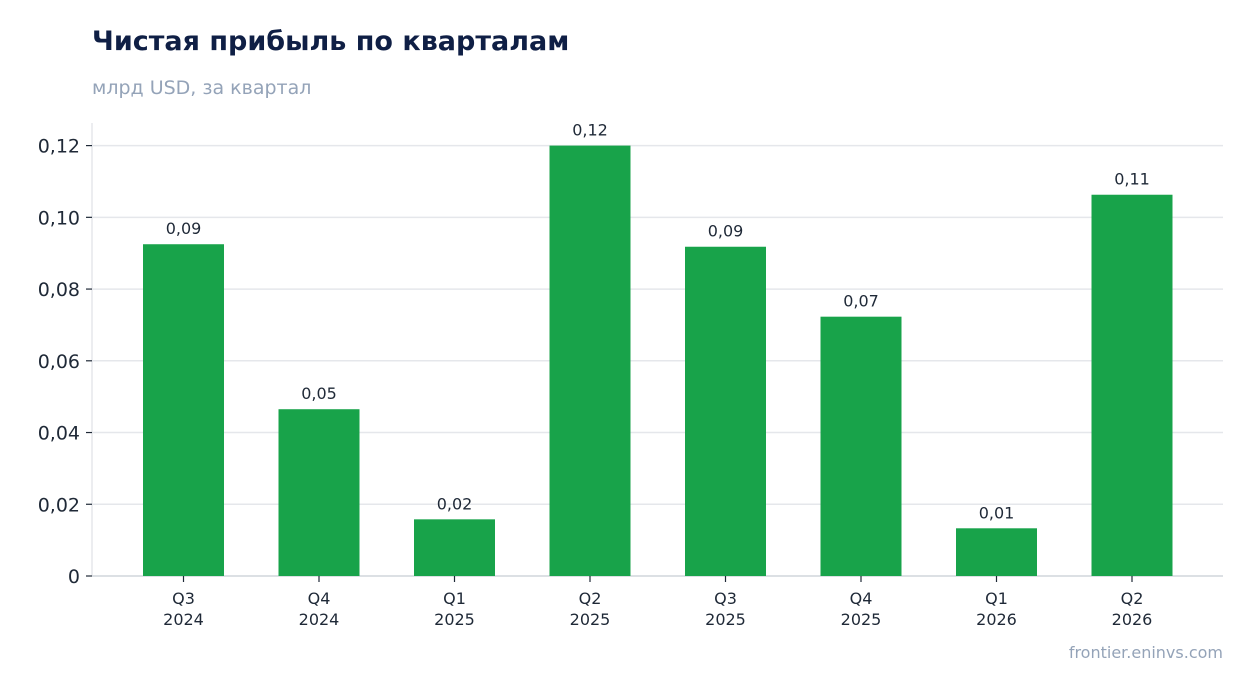  What do you see at coordinates (319, 393) in the screenshot?
I see `data-label: 0,05` at bounding box center [319, 393].